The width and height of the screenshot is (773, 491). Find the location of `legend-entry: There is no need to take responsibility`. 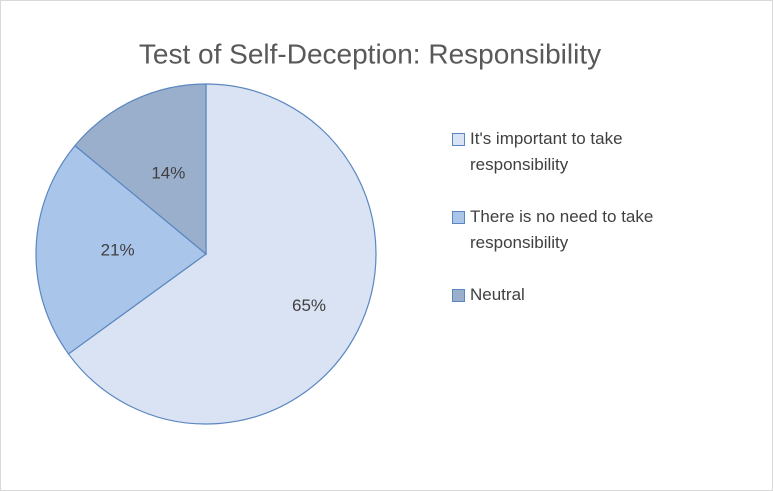

legend-entry: There is no need to take responsibility is located at coordinates (582, 230).